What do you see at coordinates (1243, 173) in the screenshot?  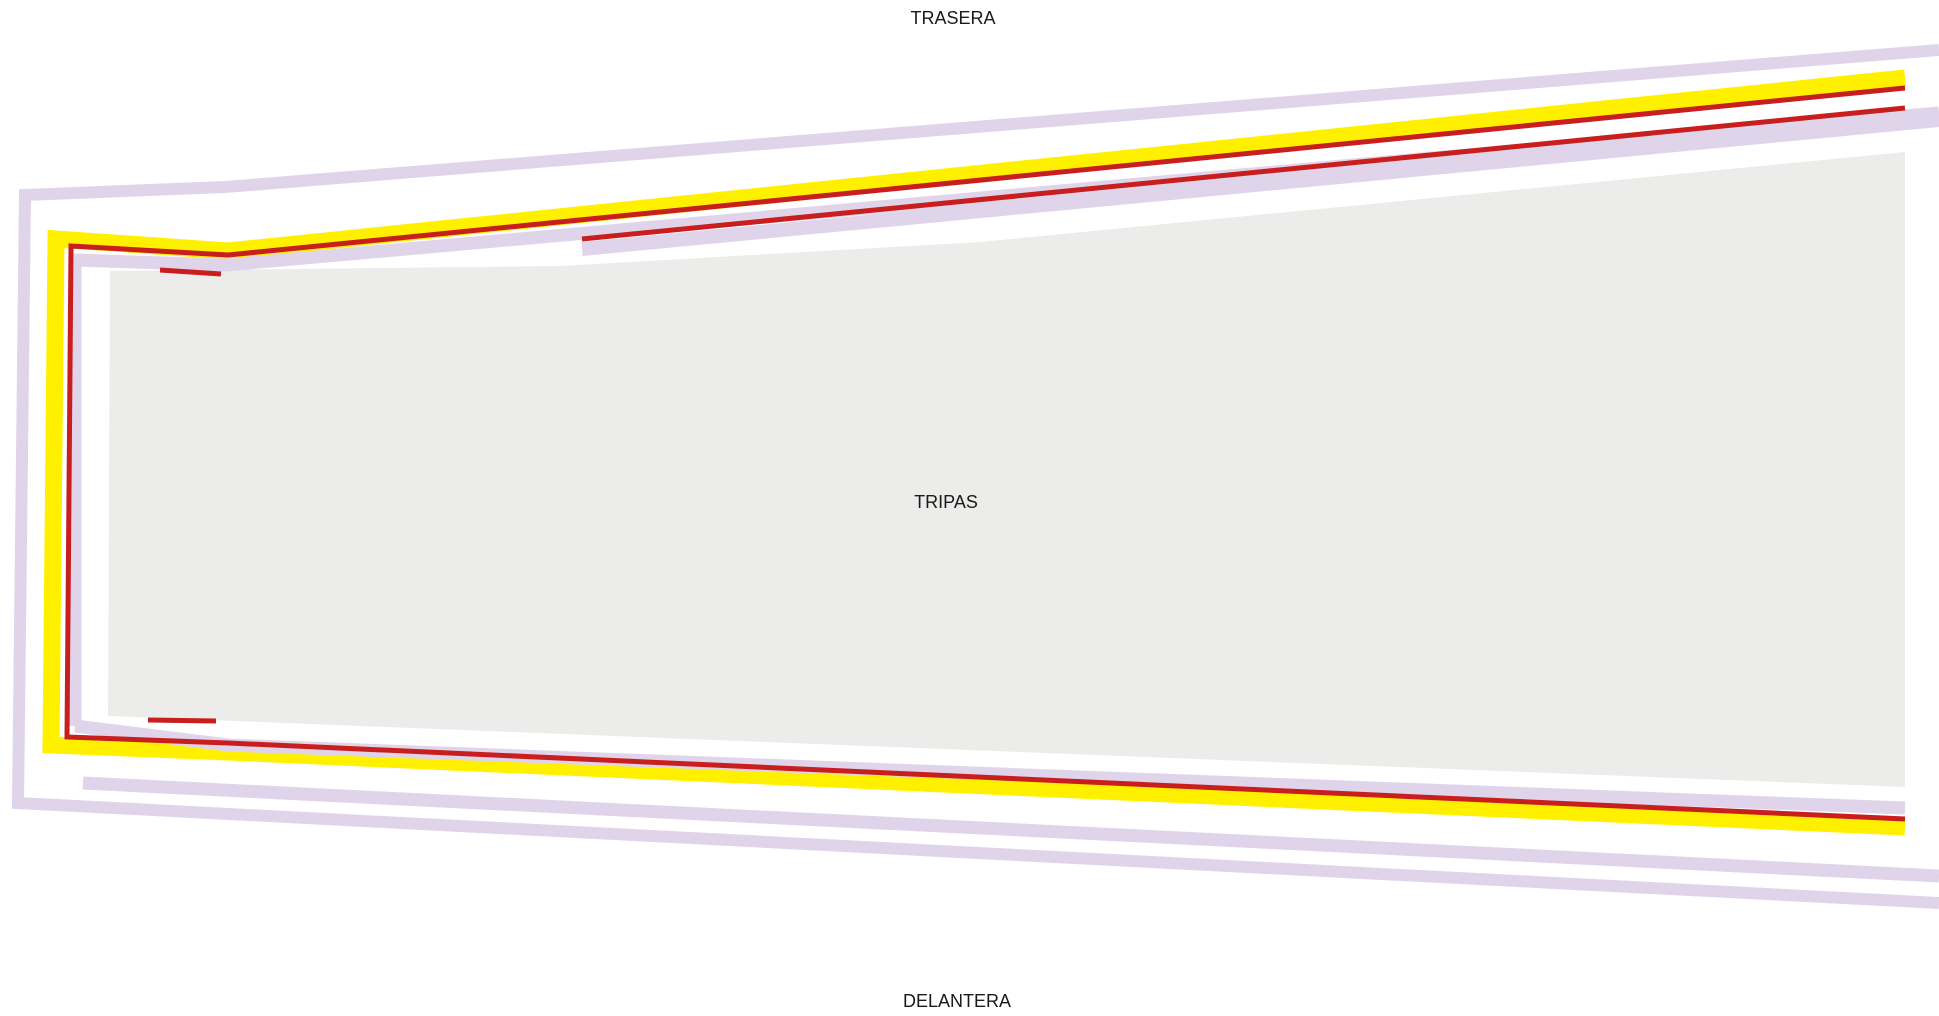 I see `red-inner-top-line` at bounding box center [1243, 173].